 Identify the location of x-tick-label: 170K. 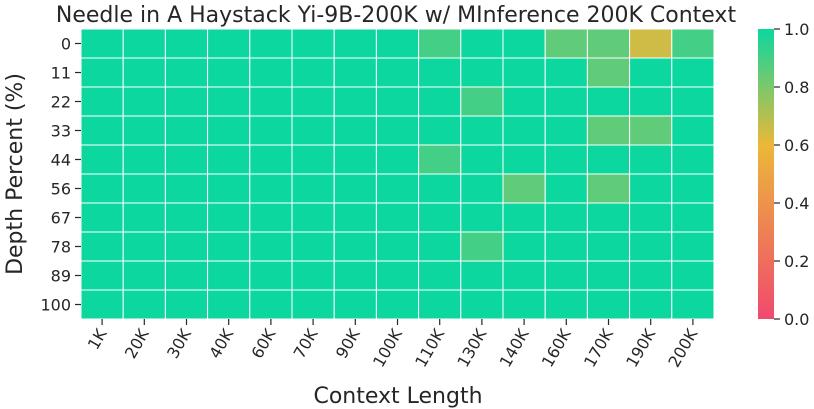
(598, 347).